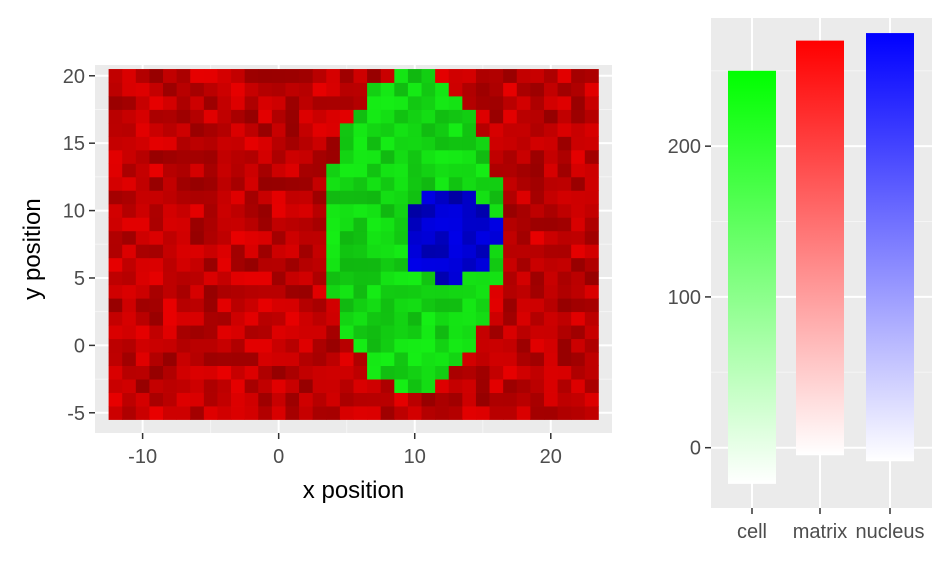 This screenshot has height=581, width=932. Describe the element at coordinates (752, 532) in the screenshot. I see `x-tick-label-cell: cell` at that location.